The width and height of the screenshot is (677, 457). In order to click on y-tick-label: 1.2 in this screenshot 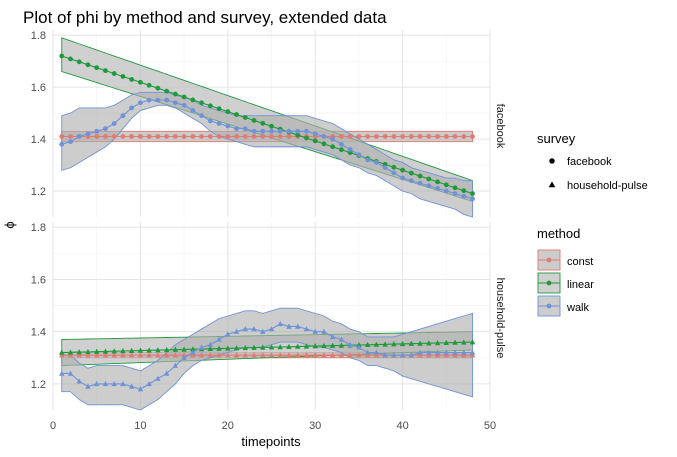, I will do `click(38, 192)`.